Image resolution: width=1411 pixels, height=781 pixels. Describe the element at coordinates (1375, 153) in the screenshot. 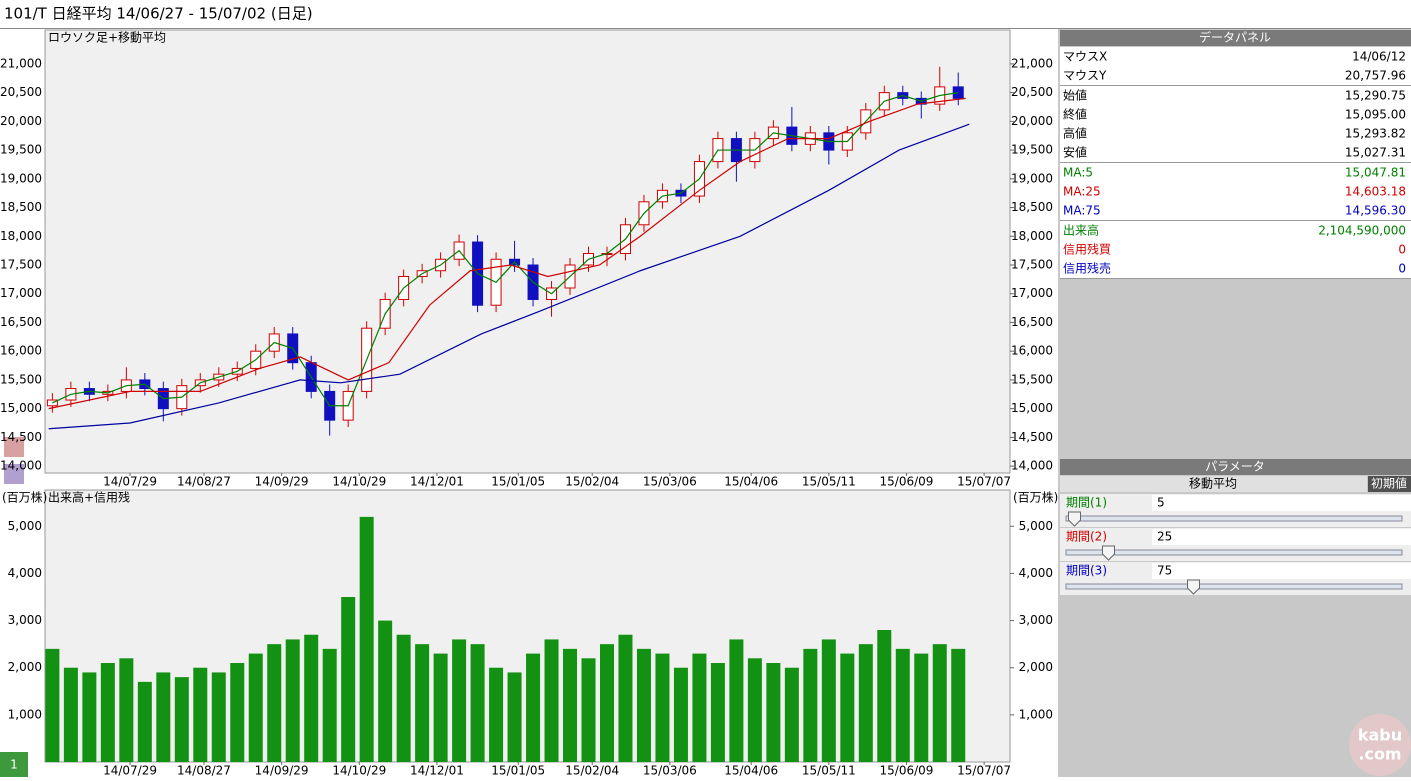

I see `panel-value: 15,027.31` at that location.